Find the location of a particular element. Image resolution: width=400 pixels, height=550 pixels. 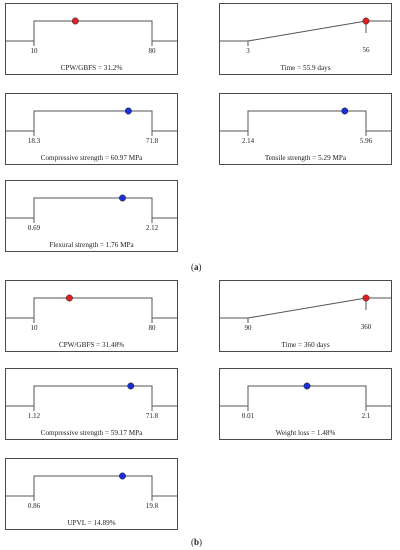

panel-caption: Time = 360 days is located at coordinates (305, 345).